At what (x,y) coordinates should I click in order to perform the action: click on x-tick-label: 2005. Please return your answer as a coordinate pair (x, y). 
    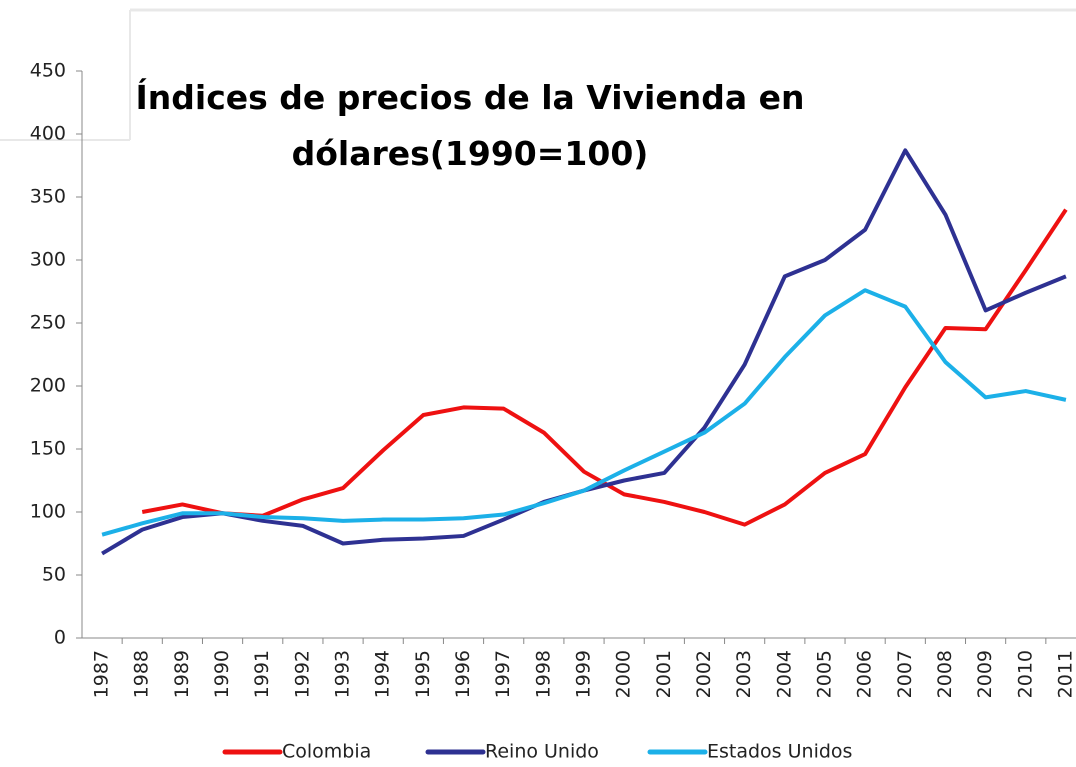
    Looking at the image, I should click on (824, 674).